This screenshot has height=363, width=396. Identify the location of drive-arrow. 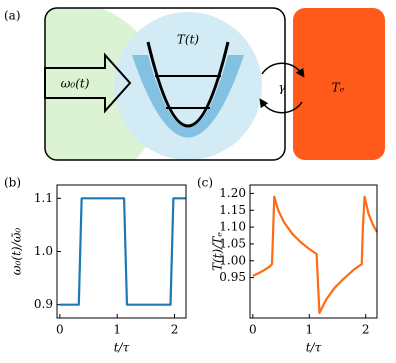
(88, 83).